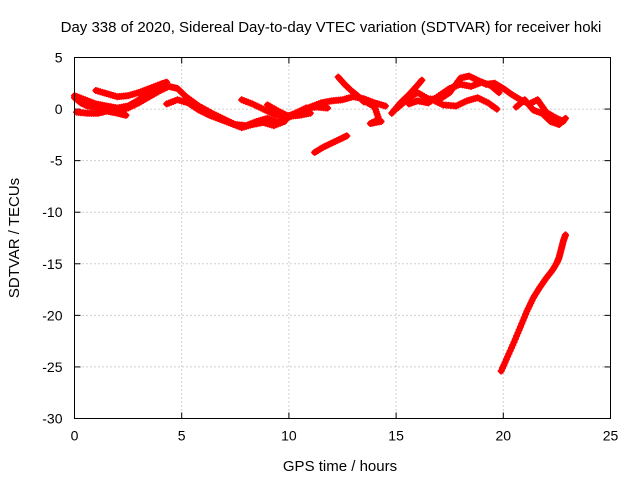 The image size is (640, 480). Describe the element at coordinates (14, 238) in the screenshot. I see `y-axis-label: SDTVAR / TECUs` at that location.